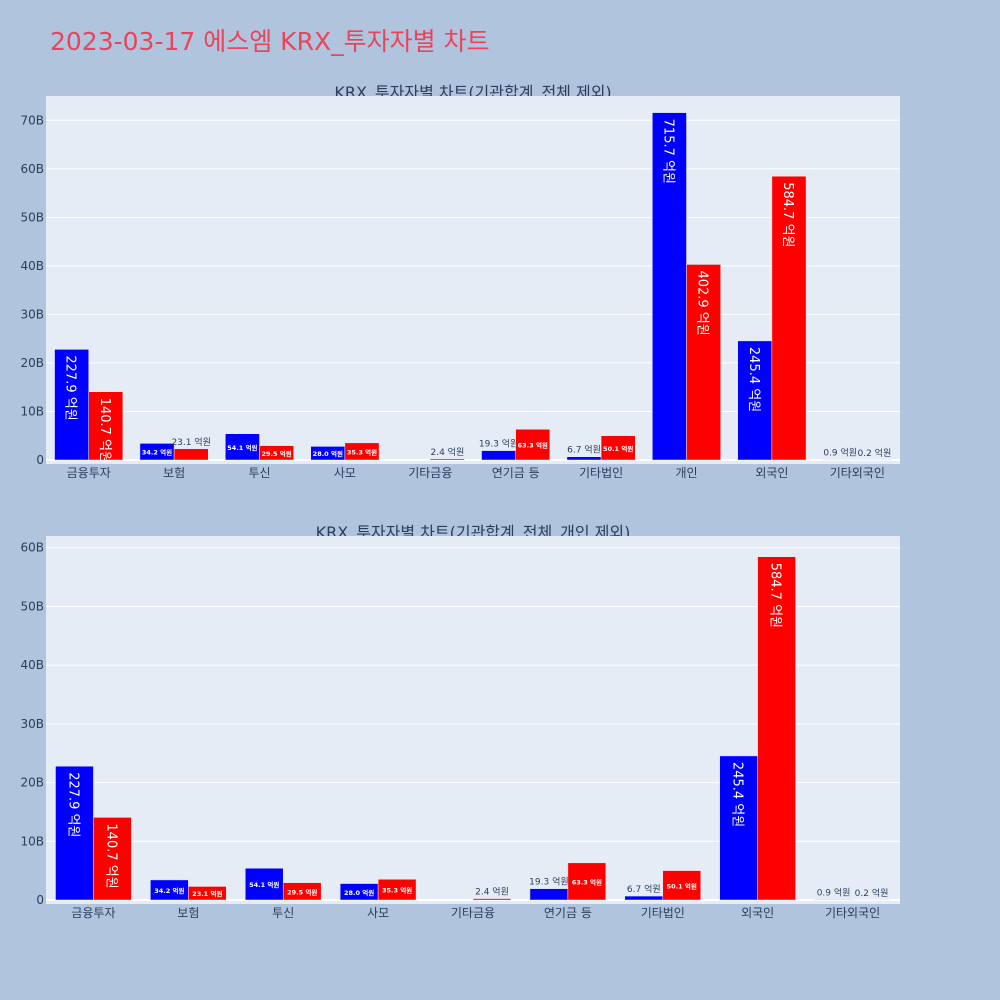 The image size is (1000, 1000). What do you see at coordinates (157, 452) in the screenshot?
I see `data-label: 34.2 억원` at bounding box center [157, 452].